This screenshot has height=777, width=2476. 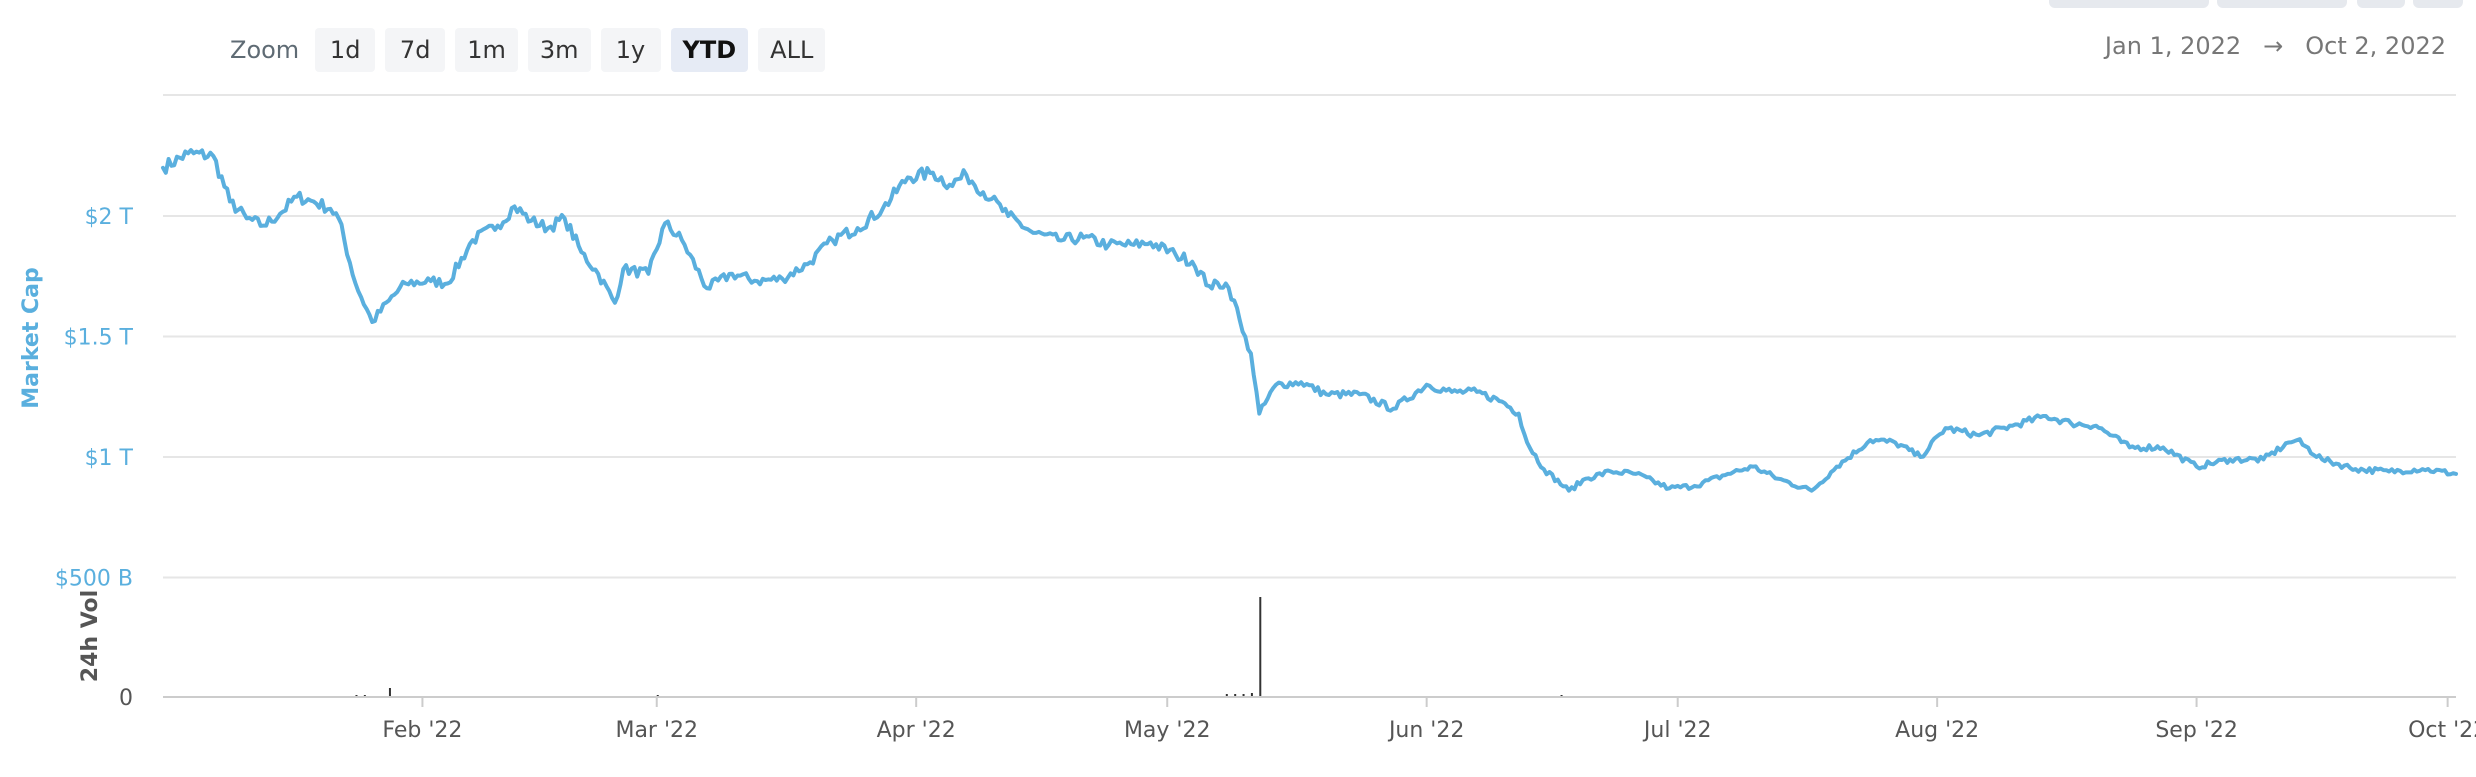 I want to click on x-tick-label: Oct '22, so click(x=2442, y=730).